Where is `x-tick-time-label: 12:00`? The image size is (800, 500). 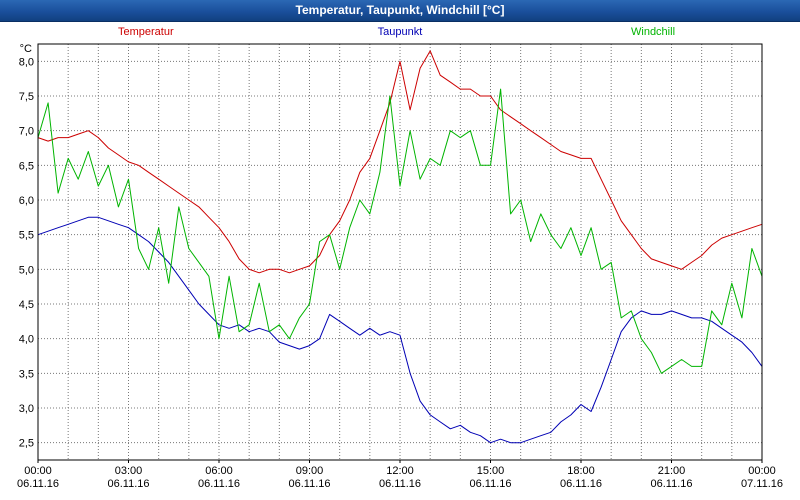
x-tick-time-label: 12:00 is located at coordinates (400, 471).